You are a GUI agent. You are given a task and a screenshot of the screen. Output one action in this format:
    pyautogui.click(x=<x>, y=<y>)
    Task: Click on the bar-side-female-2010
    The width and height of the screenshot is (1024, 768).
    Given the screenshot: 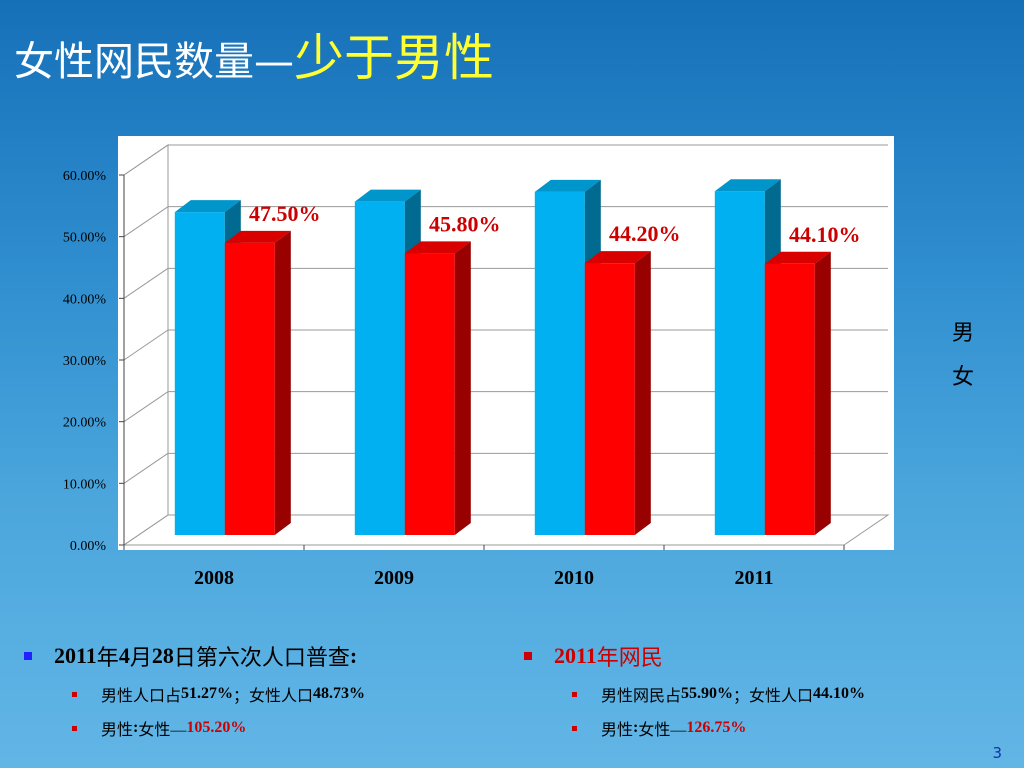 What is the action you would take?
    pyautogui.click(x=642, y=393)
    